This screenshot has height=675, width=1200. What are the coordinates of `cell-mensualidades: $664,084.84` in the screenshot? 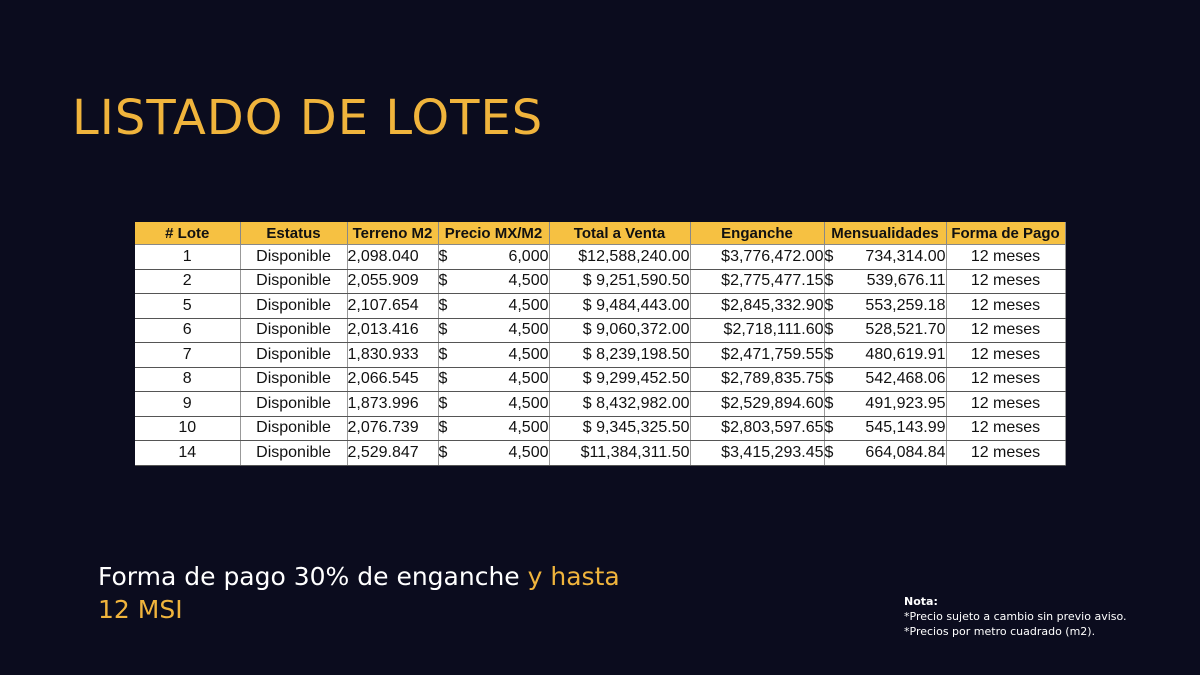 It's located at (885, 453).